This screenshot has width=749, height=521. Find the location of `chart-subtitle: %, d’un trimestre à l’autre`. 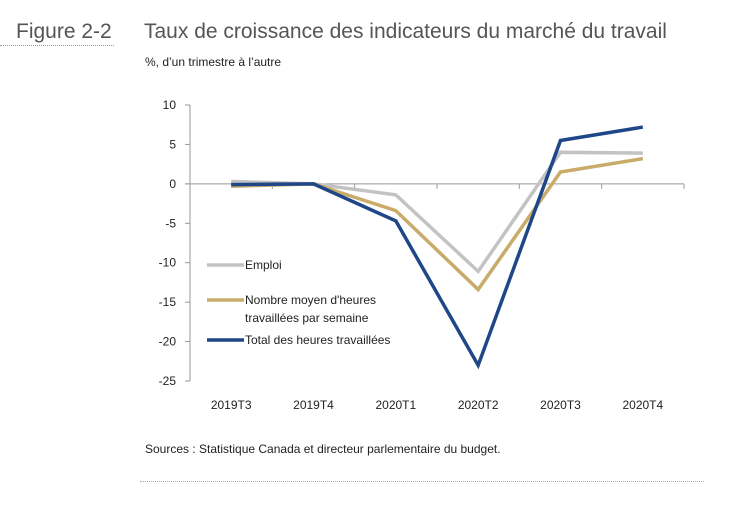

chart-subtitle: %, d’un trimestre à l’autre is located at coordinates (213, 62).